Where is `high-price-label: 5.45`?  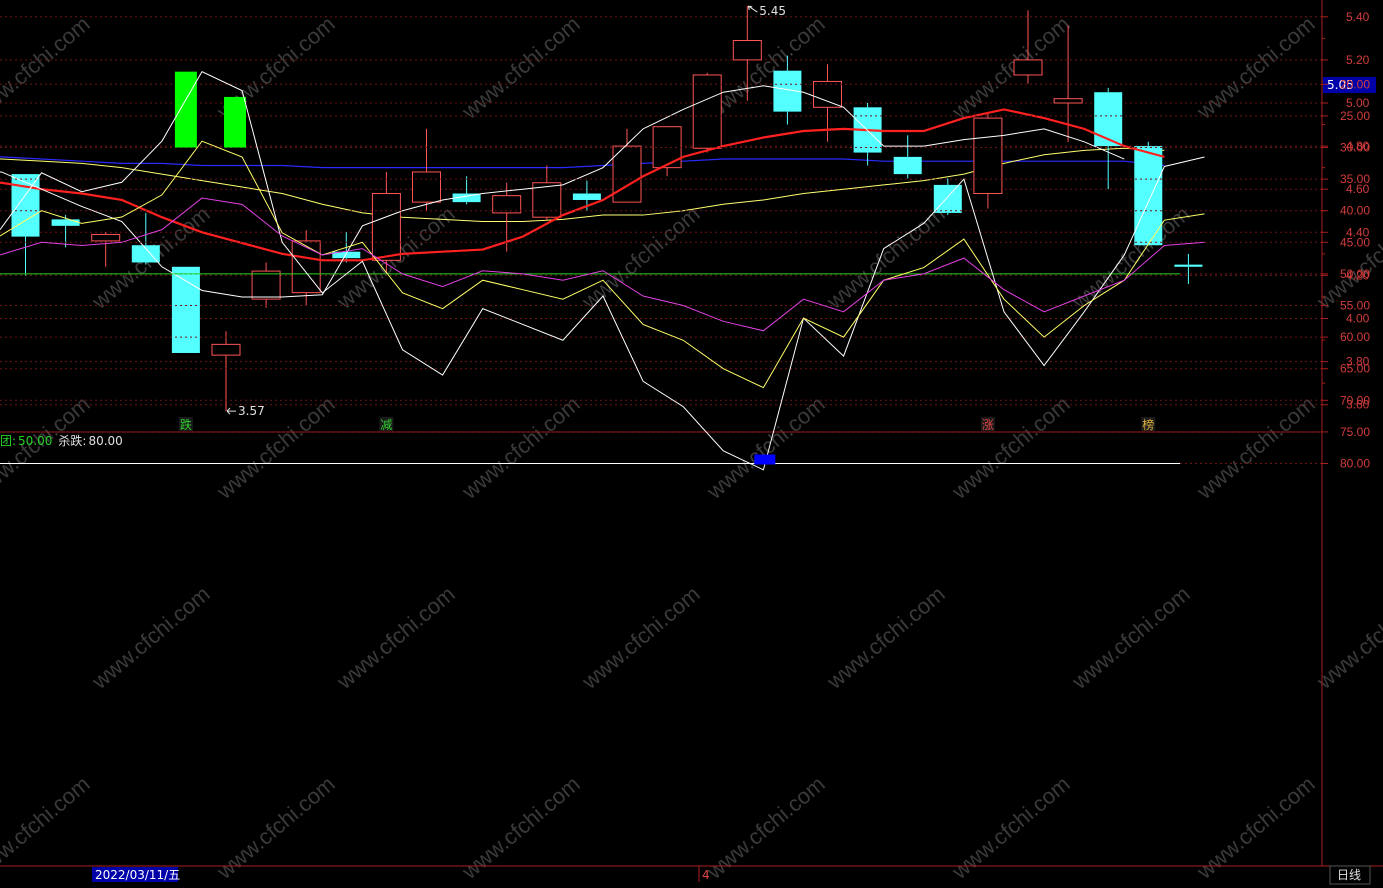
high-price-label: 5.45 is located at coordinates (772, 11).